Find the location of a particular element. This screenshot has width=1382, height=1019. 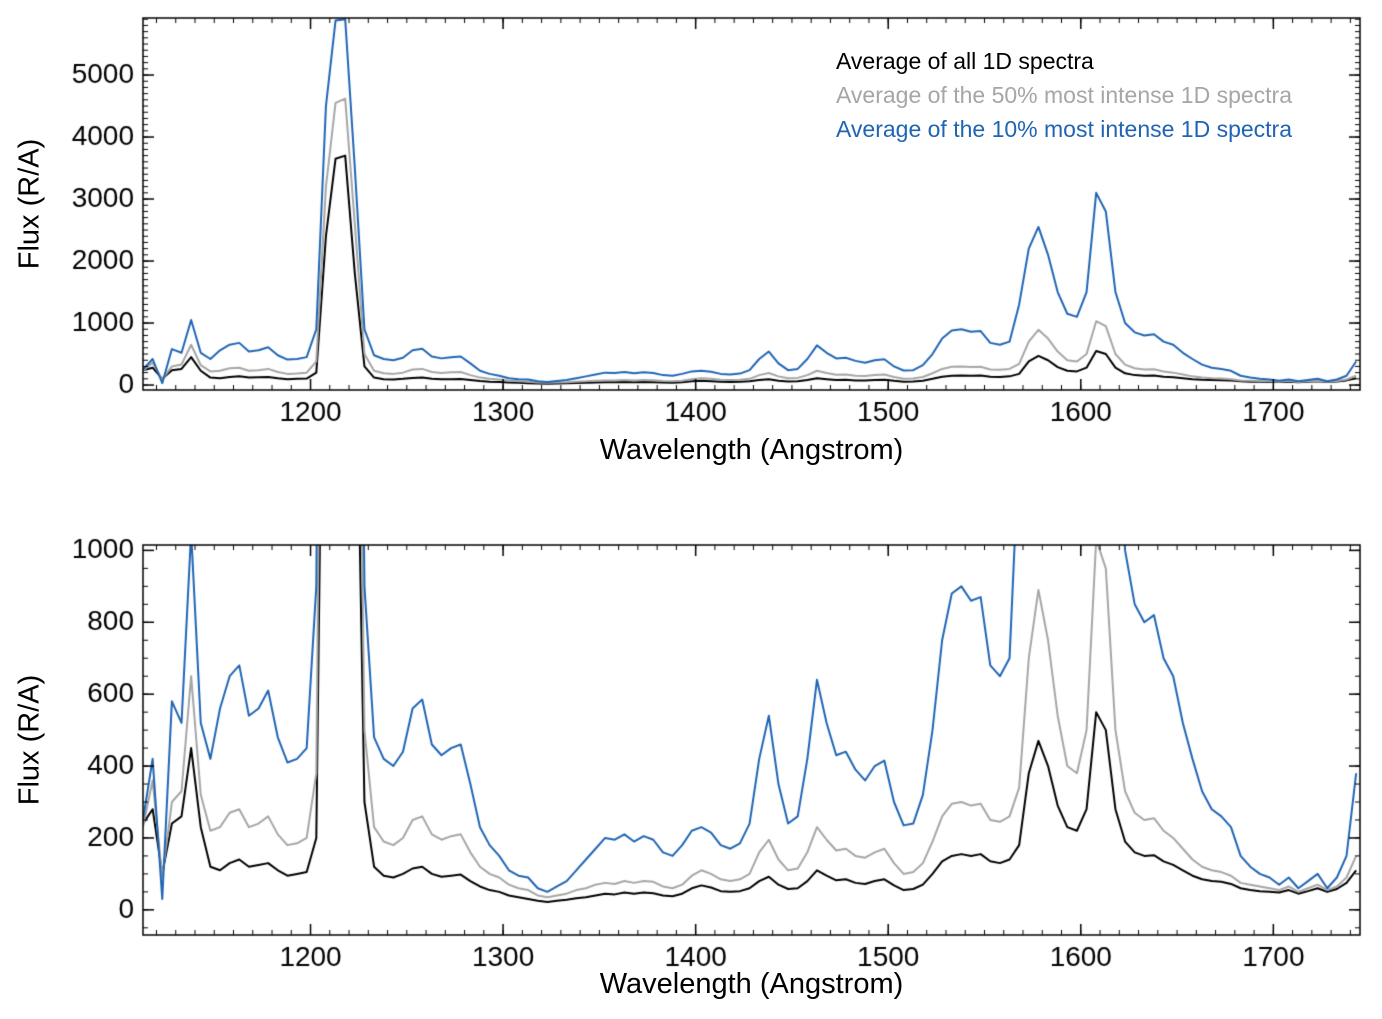

legend-entry-all-spectra: Average of all 1D spectra is located at coordinates (965, 61).